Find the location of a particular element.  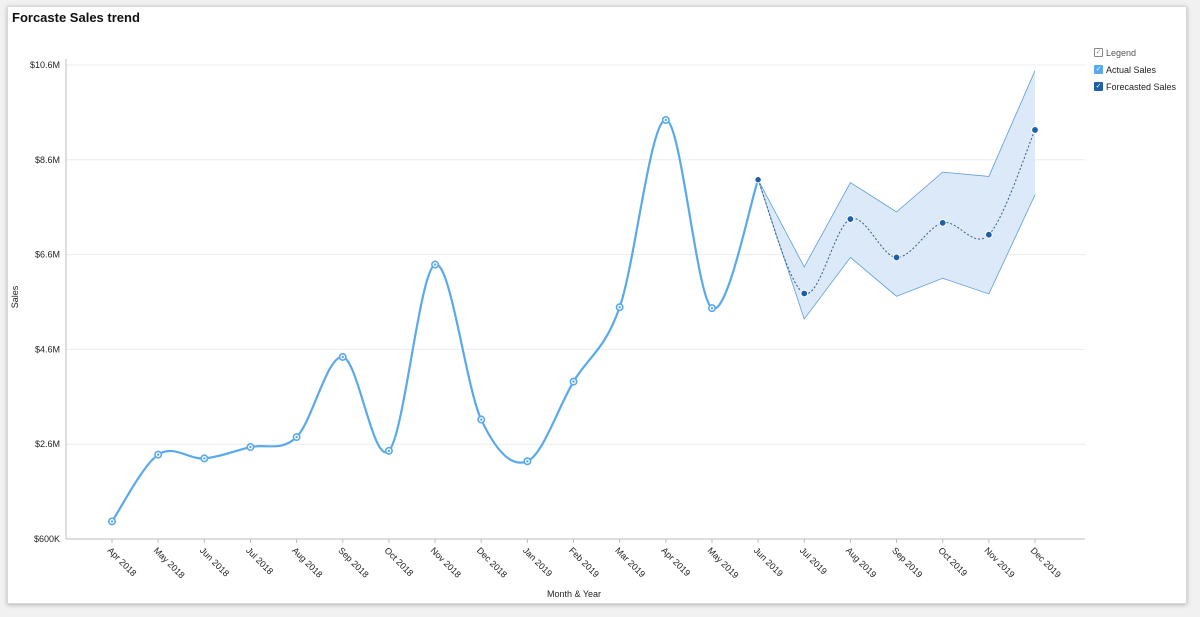

legend-item-actual-sales: ✓ Actual Sales is located at coordinates (1135, 69).